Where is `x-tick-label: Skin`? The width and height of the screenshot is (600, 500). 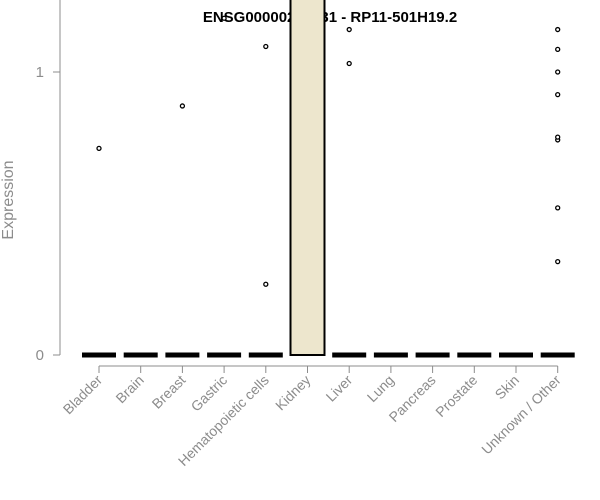
x-tick-label: Skin is located at coordinates (507, 387).